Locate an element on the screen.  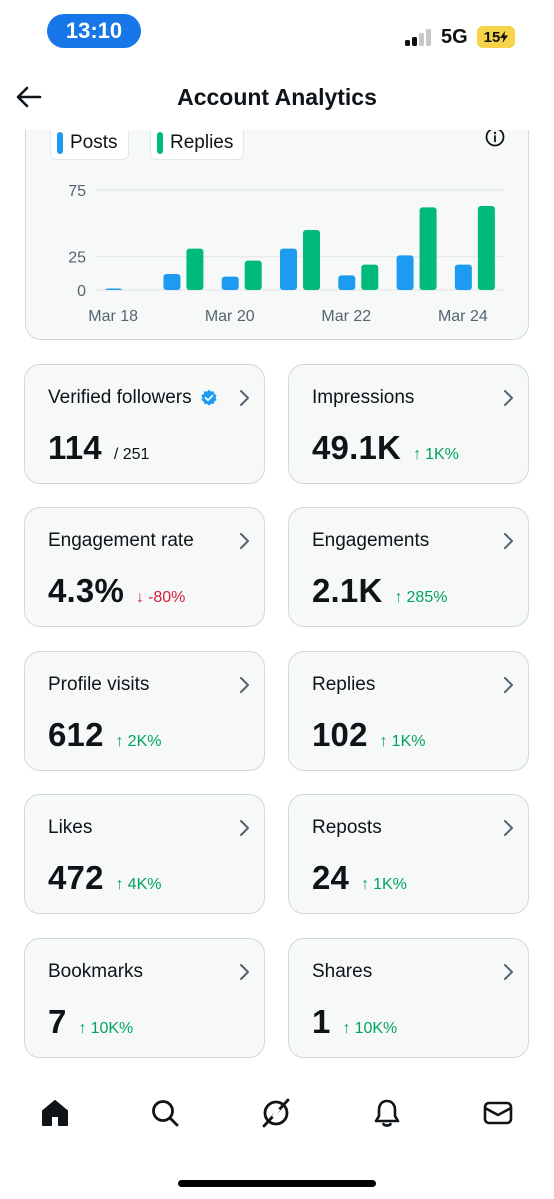
arrow-down-icon: ↓ is located at coordinates (140, 597).